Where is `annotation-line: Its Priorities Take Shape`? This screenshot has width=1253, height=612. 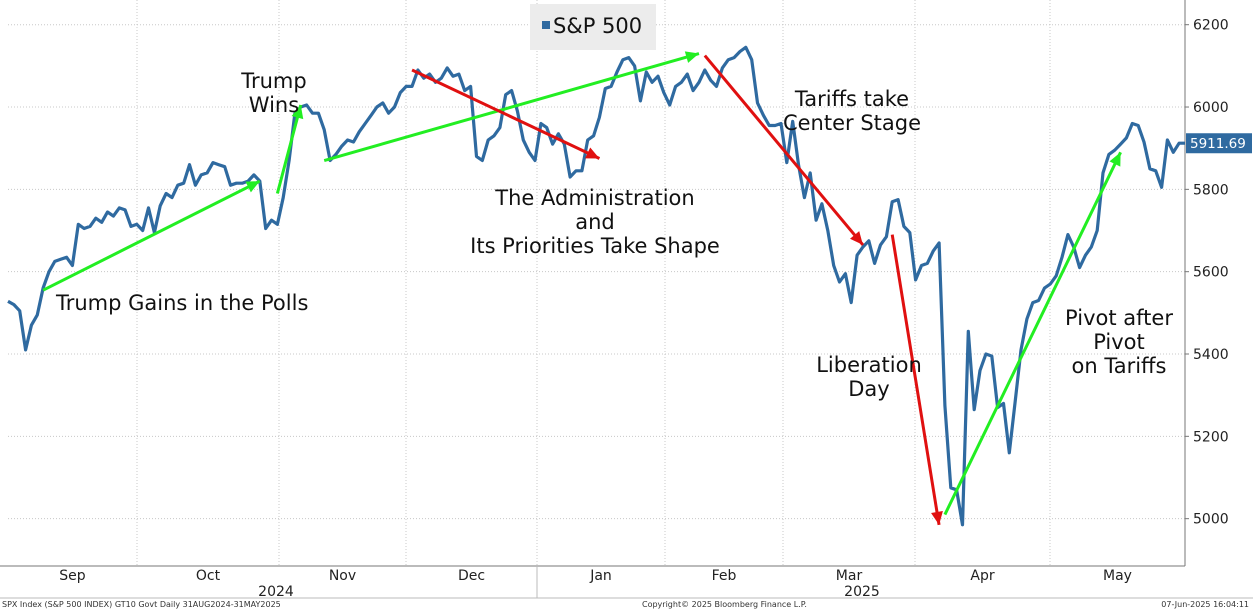
annotation-line: Its Priorities Take Shape is located at coordinates (595, 246).